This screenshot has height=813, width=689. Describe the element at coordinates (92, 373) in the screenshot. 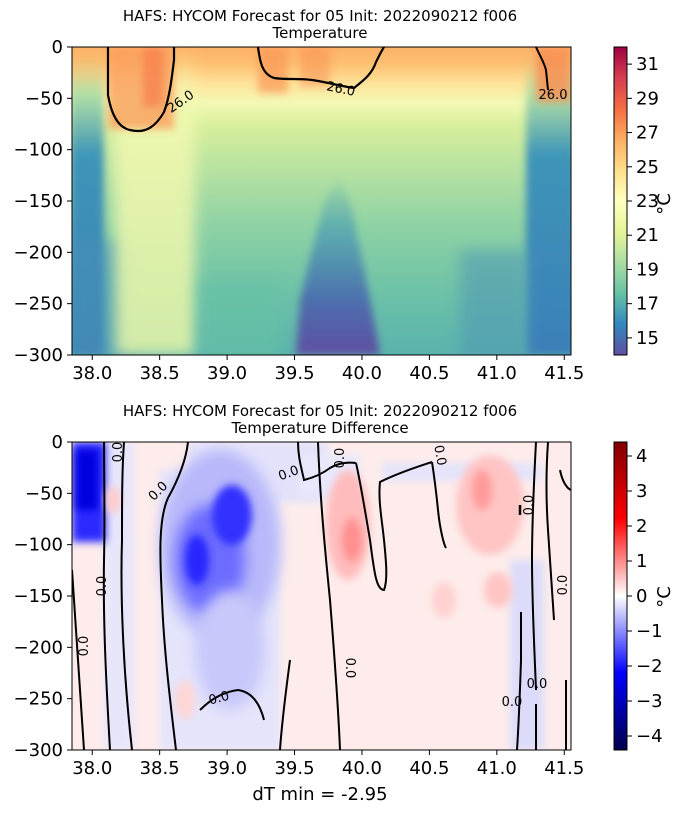

I see `top-x-tick-label: 38.0` at that location.